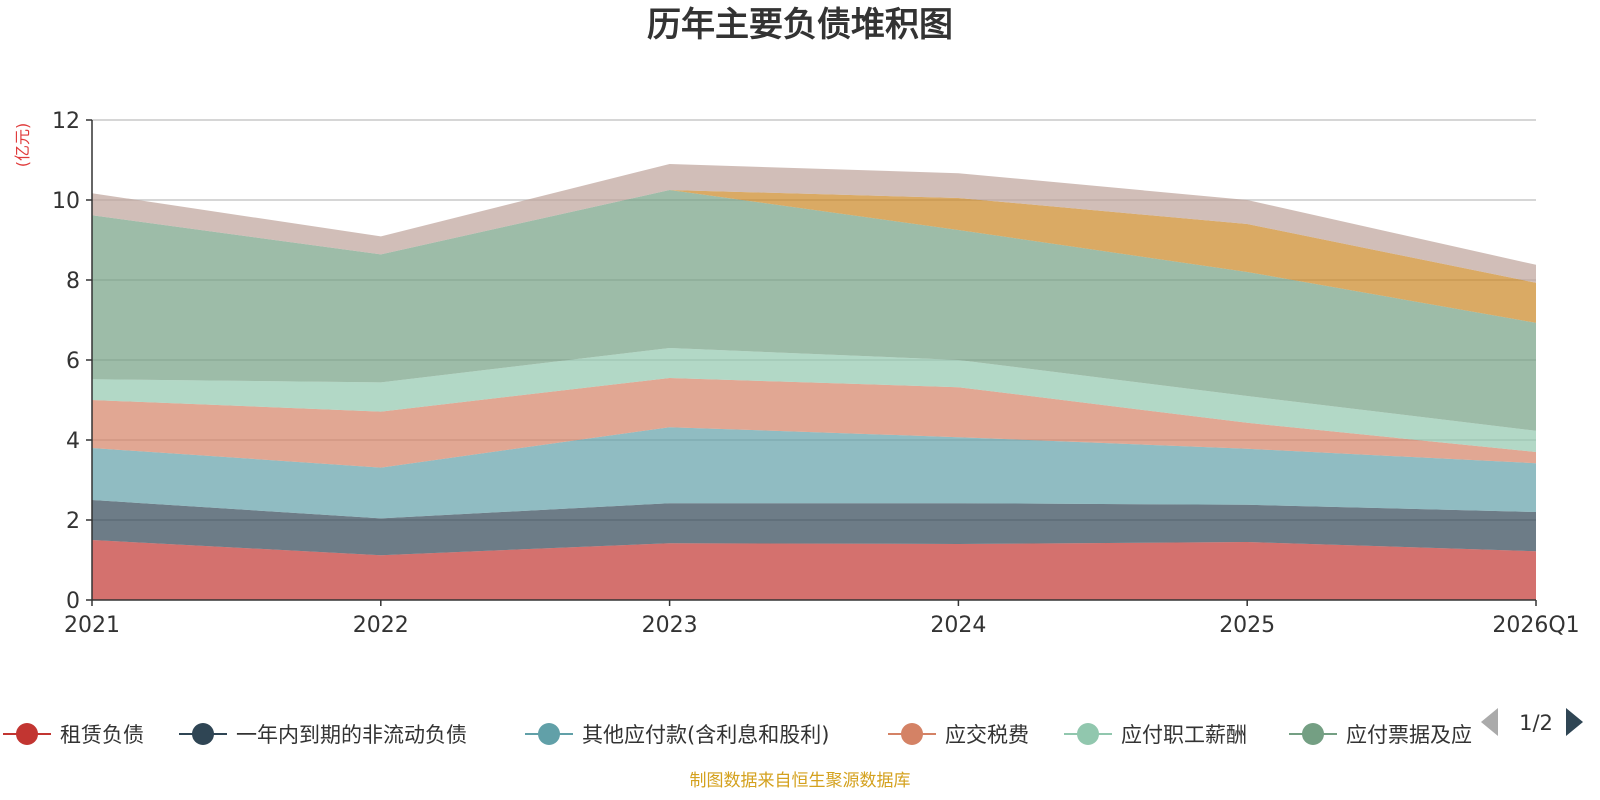 The width and height of the screenshot is (1600, 800). I want to click on y-tick-label: 6, so click(73, 361).